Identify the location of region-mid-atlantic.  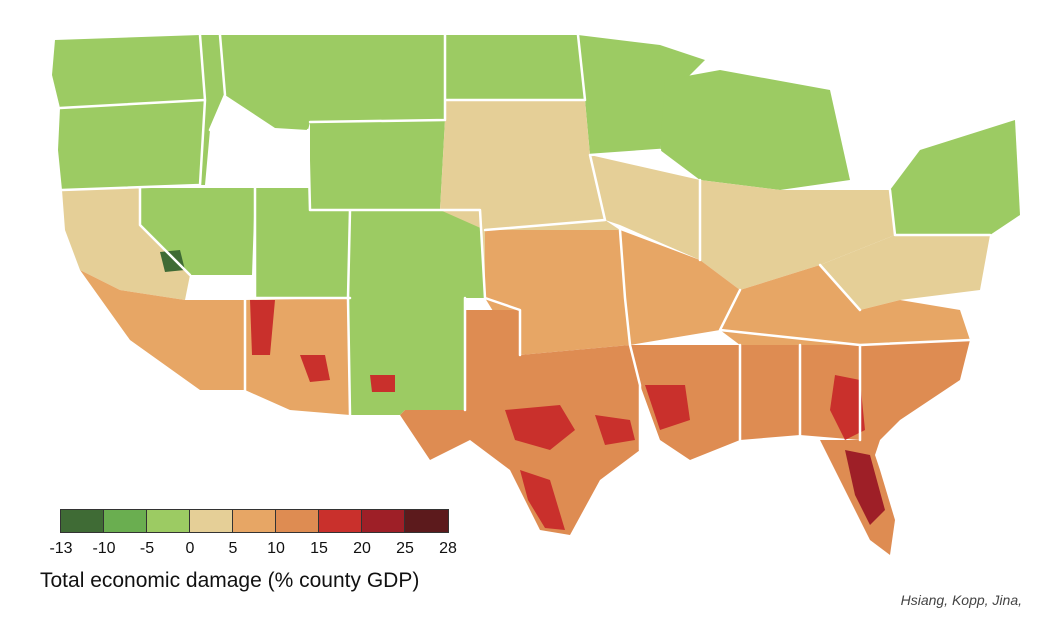
(905, 272).